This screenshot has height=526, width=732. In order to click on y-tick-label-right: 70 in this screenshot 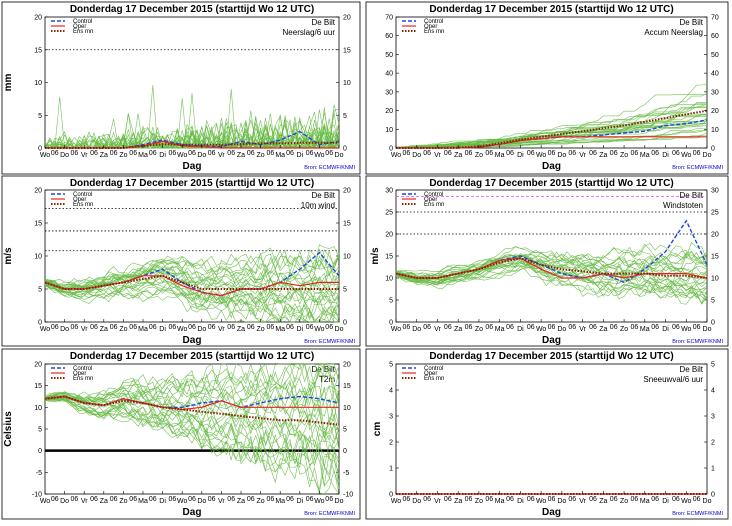, I will do `click(715, 18)`.